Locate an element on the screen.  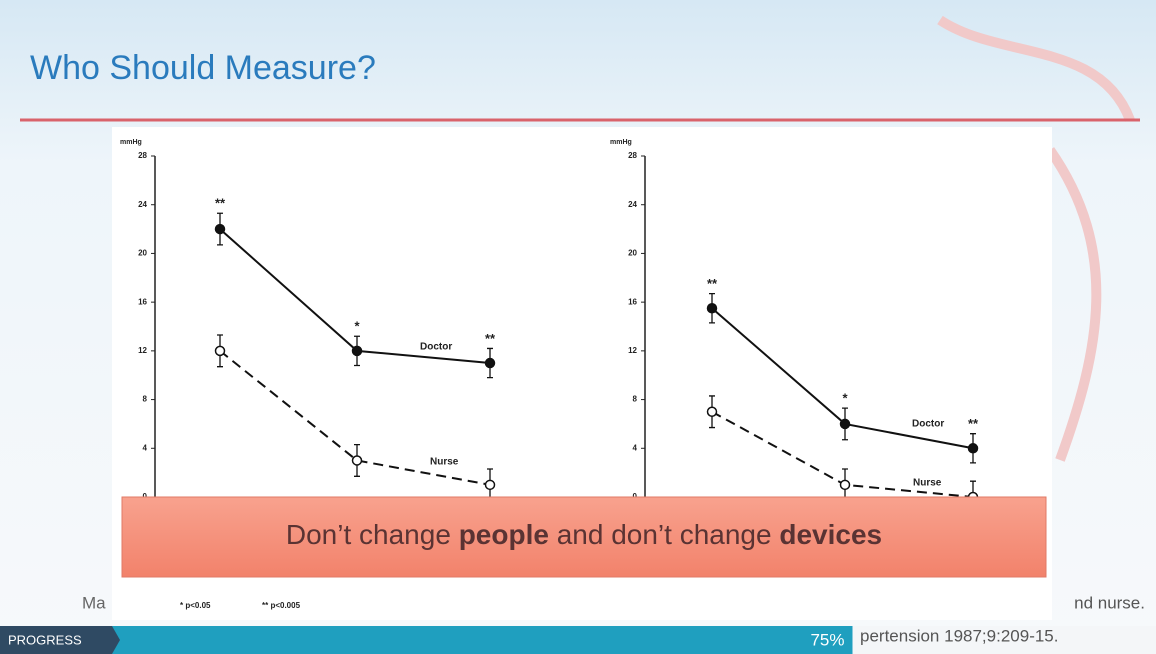
progress-tag is located at coordinates (60, 640).